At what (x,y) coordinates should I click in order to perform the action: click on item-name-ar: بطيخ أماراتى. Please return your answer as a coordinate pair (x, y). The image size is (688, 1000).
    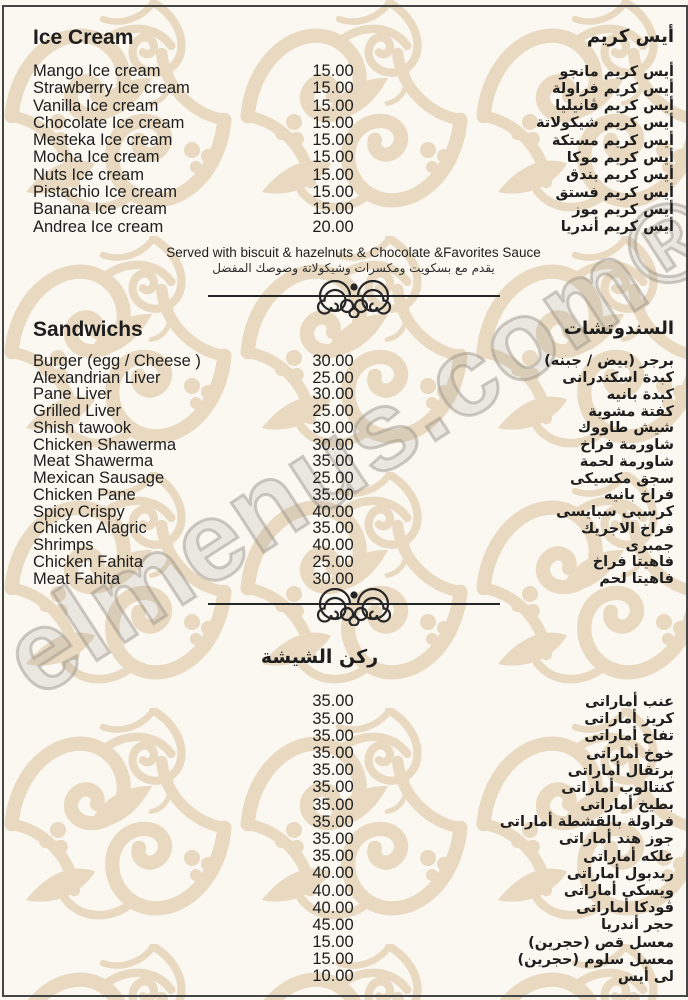
    Looking at the image, I should click on (627, 805).